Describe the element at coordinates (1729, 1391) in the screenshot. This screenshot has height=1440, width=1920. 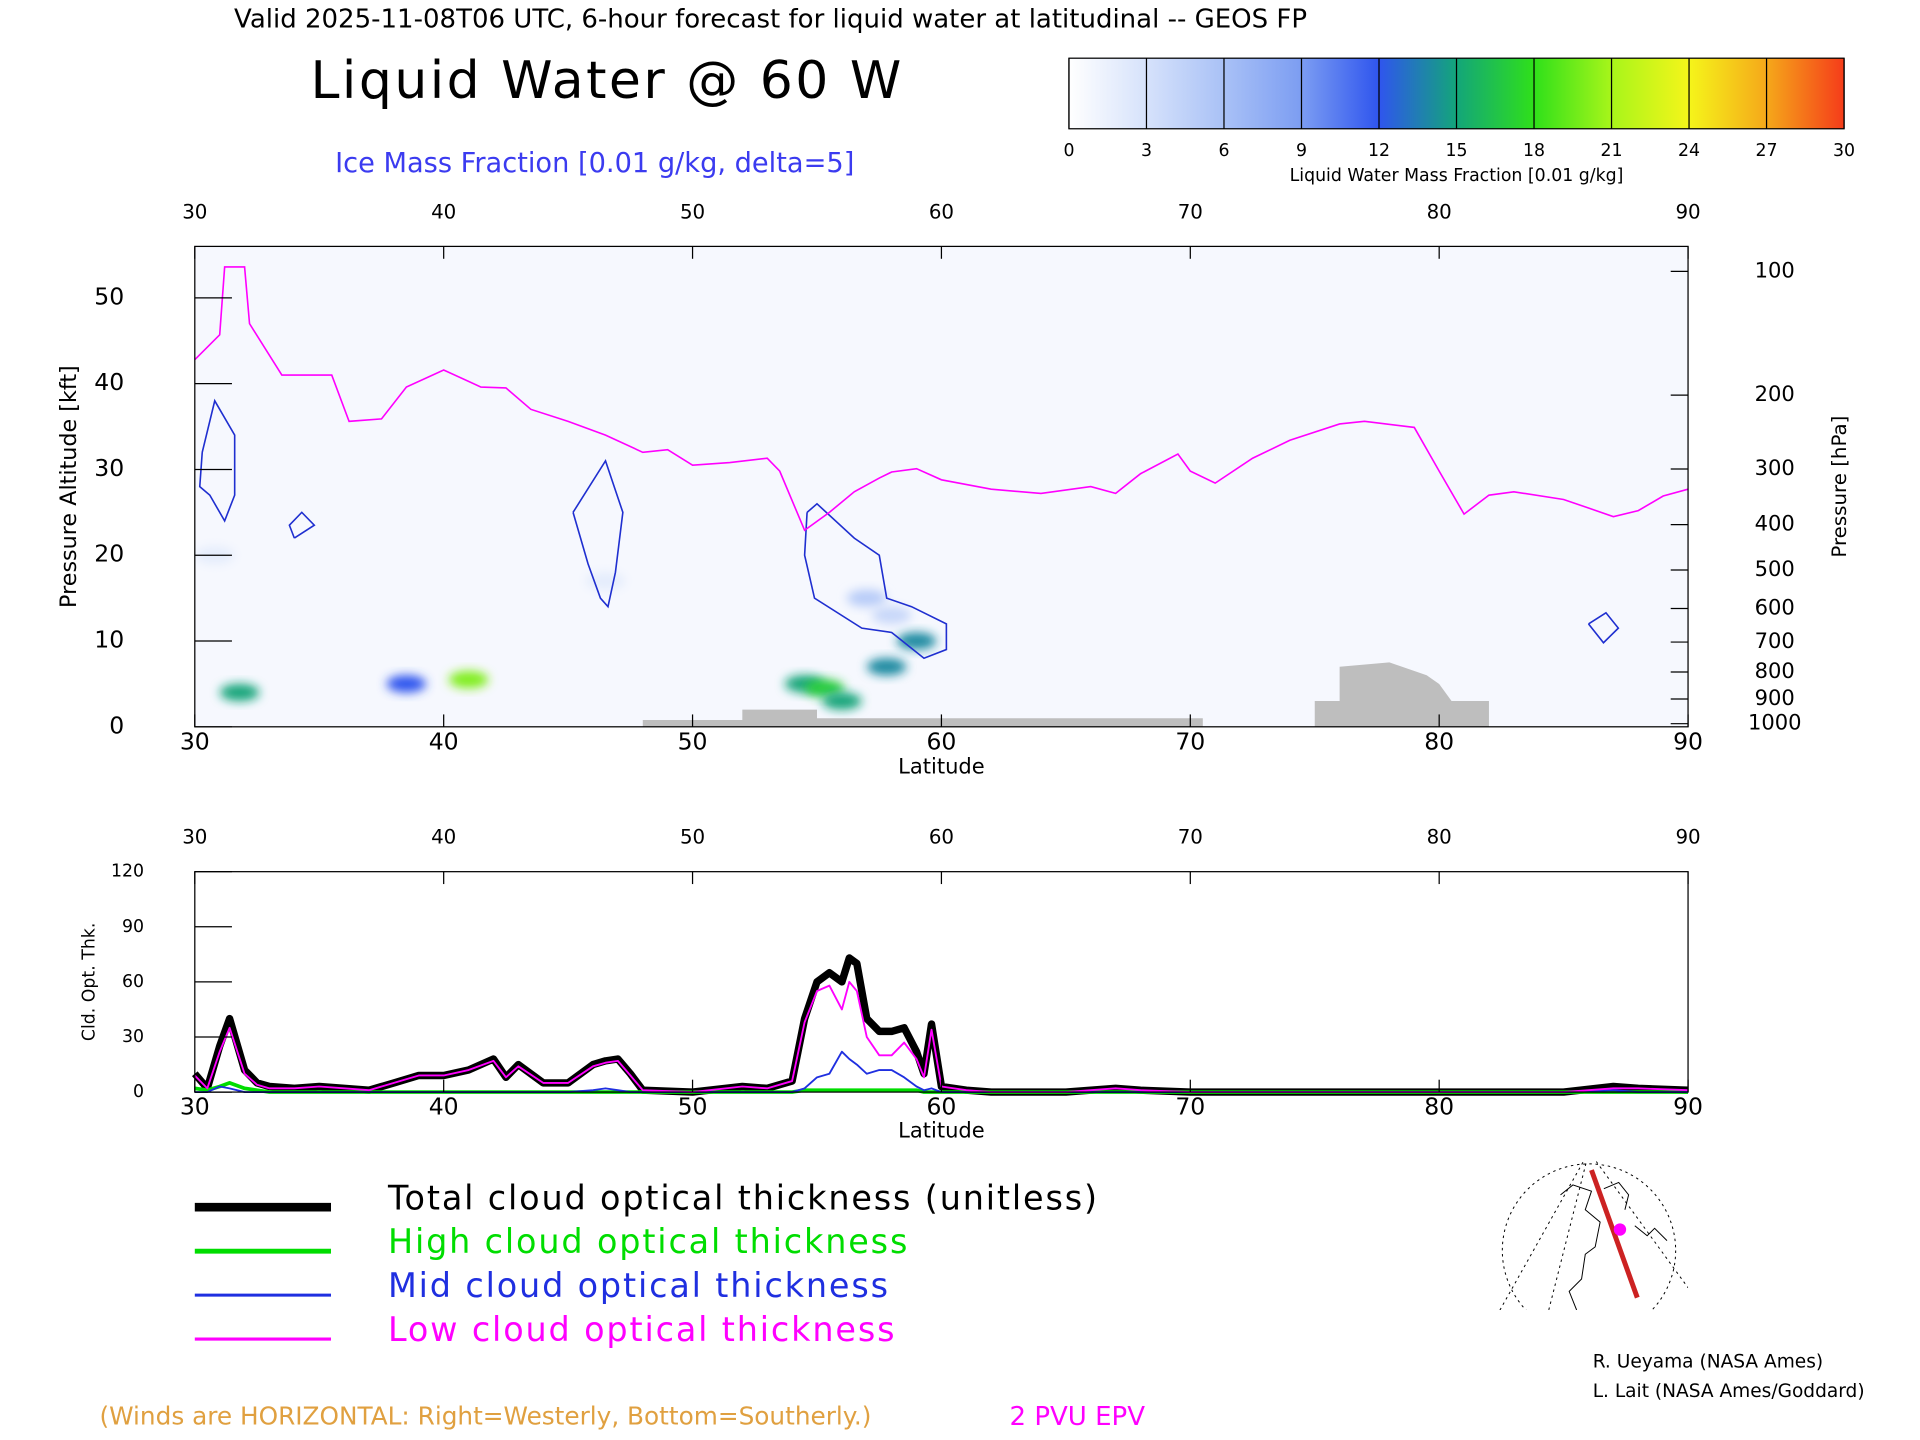
I see `credit: L. Lait (NASA Ames/Goddard)` at that location.